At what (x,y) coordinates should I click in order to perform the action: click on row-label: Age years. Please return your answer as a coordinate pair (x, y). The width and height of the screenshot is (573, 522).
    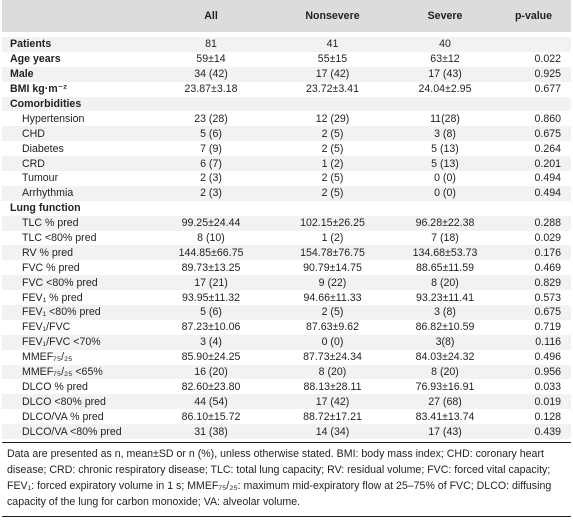
    Looking at the image, I should click on (35, 59).